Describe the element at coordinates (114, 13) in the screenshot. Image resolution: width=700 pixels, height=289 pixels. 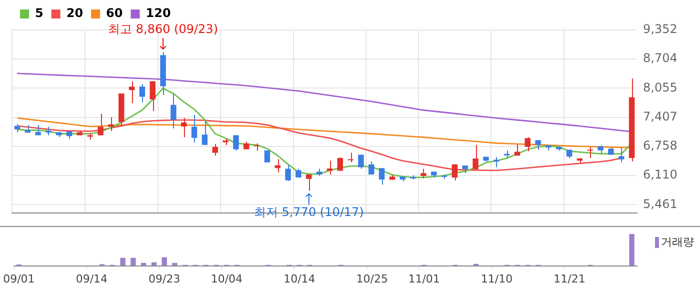
I see `legend-label: 60` at that location.